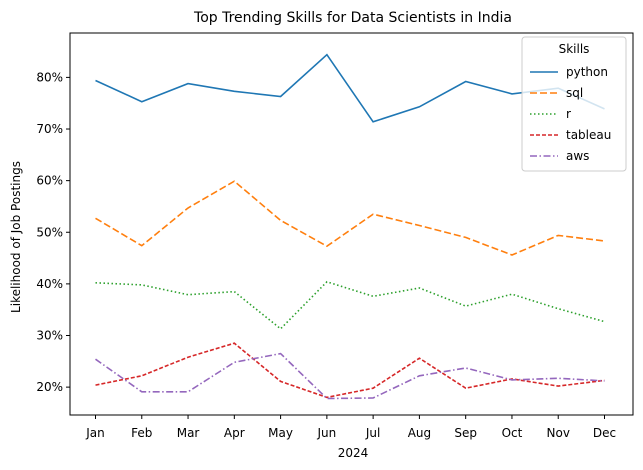  What do you see at coordinates (353, 453) in the screenshot?
I see `x-axis-label: 2024` at bounding box center [353, 453].